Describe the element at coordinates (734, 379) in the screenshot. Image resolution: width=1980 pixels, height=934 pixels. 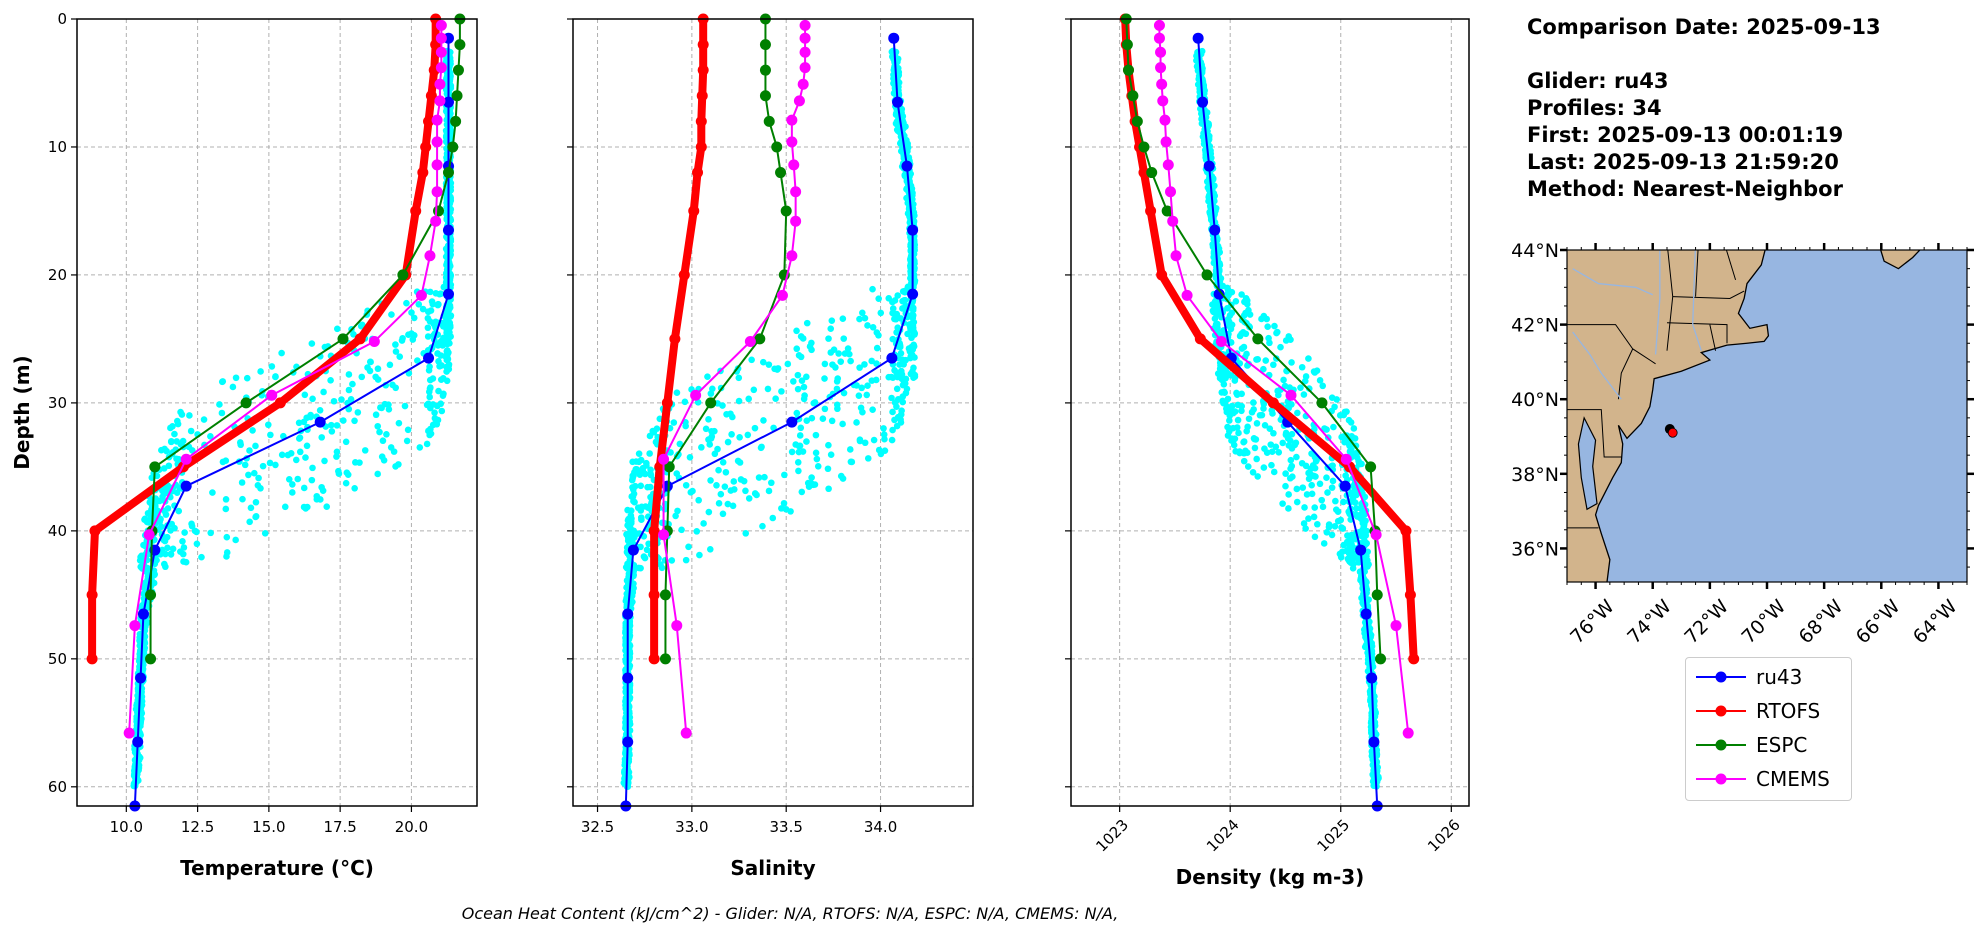
I see `series-line-cmems` at that location.